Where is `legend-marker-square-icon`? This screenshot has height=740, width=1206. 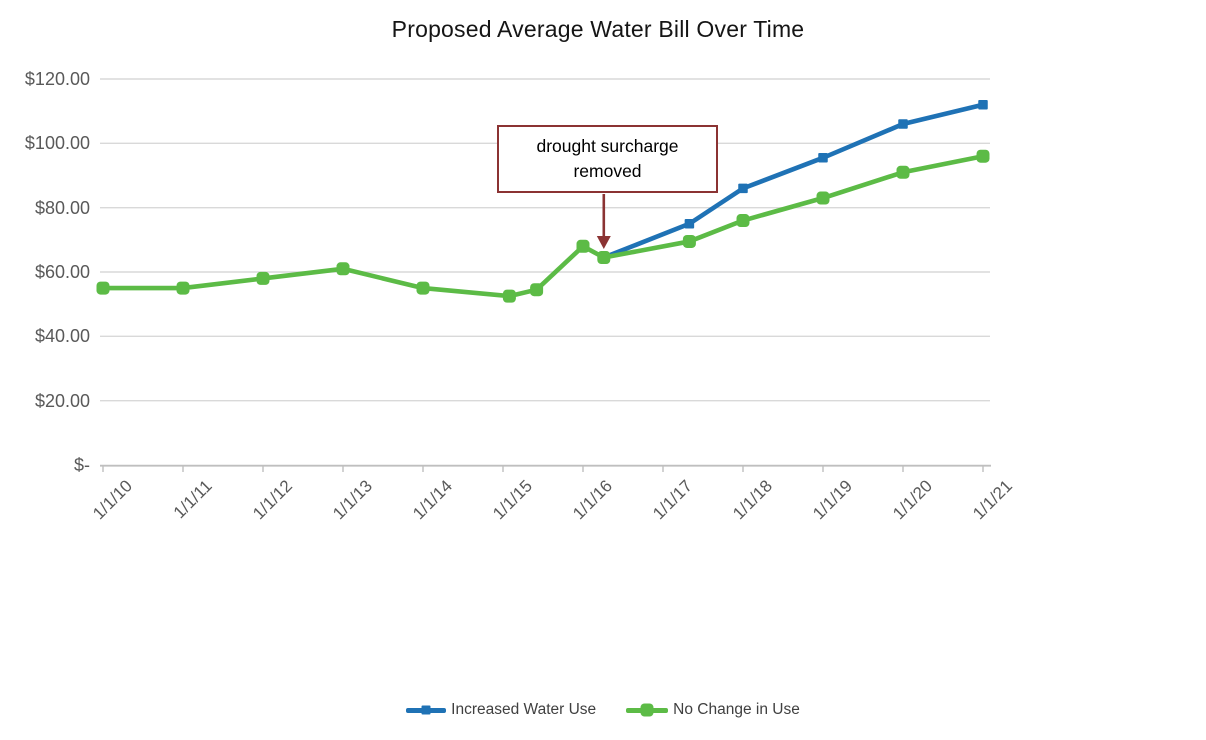
legend-marker-square-icon is located at coordinates (426, 710).